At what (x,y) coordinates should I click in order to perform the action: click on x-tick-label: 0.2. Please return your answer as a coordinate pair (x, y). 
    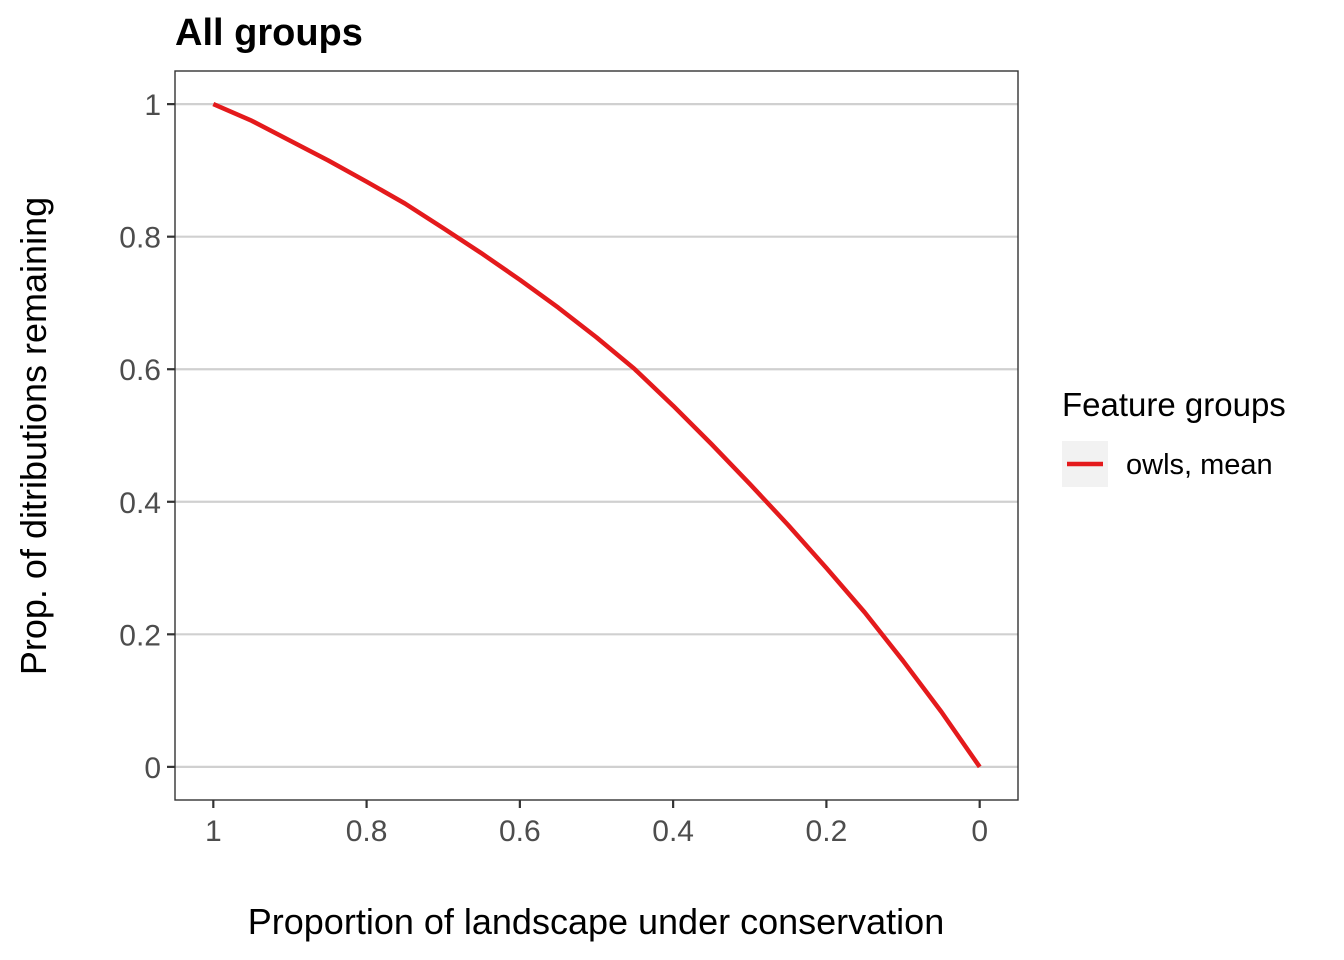
    Looking at the image, I should click on (827, 831).